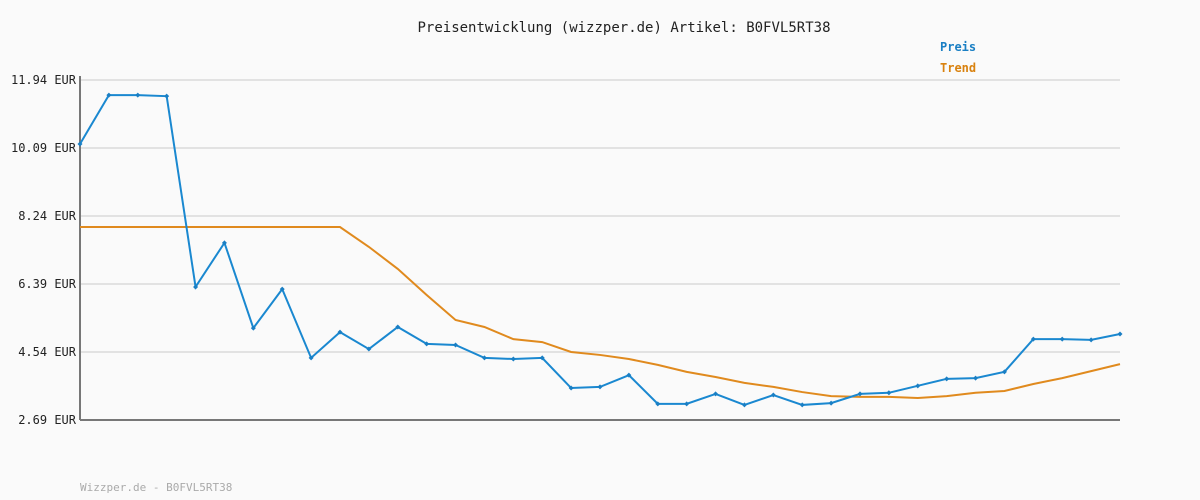 Image resolution: width=1200 pixels, height=500 pixels. Describe the element at coordinates (47, 284) in the screenshot. I see `y-tick-label: 6.39 EUR` at that location.